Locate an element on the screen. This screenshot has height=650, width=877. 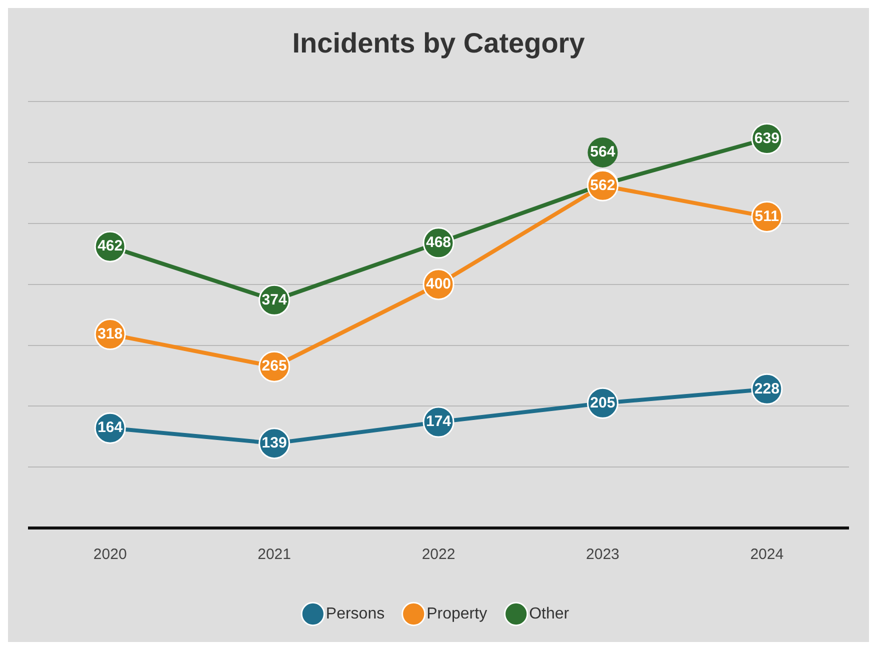
data-label: 205 is located at coordinates (603, 403).